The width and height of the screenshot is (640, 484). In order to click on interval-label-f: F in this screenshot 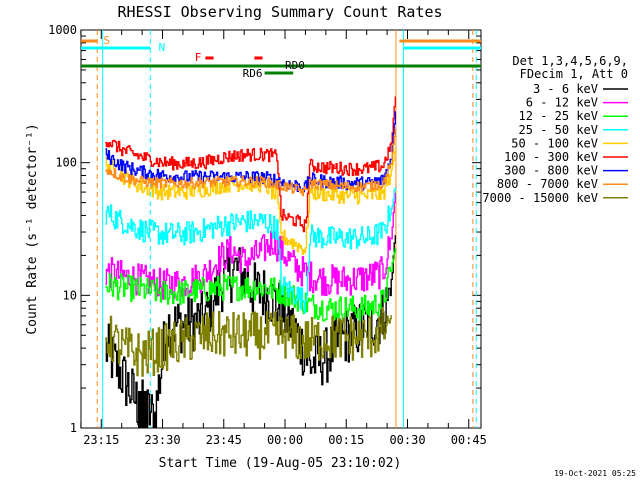, I will do `click(198, 57)`.